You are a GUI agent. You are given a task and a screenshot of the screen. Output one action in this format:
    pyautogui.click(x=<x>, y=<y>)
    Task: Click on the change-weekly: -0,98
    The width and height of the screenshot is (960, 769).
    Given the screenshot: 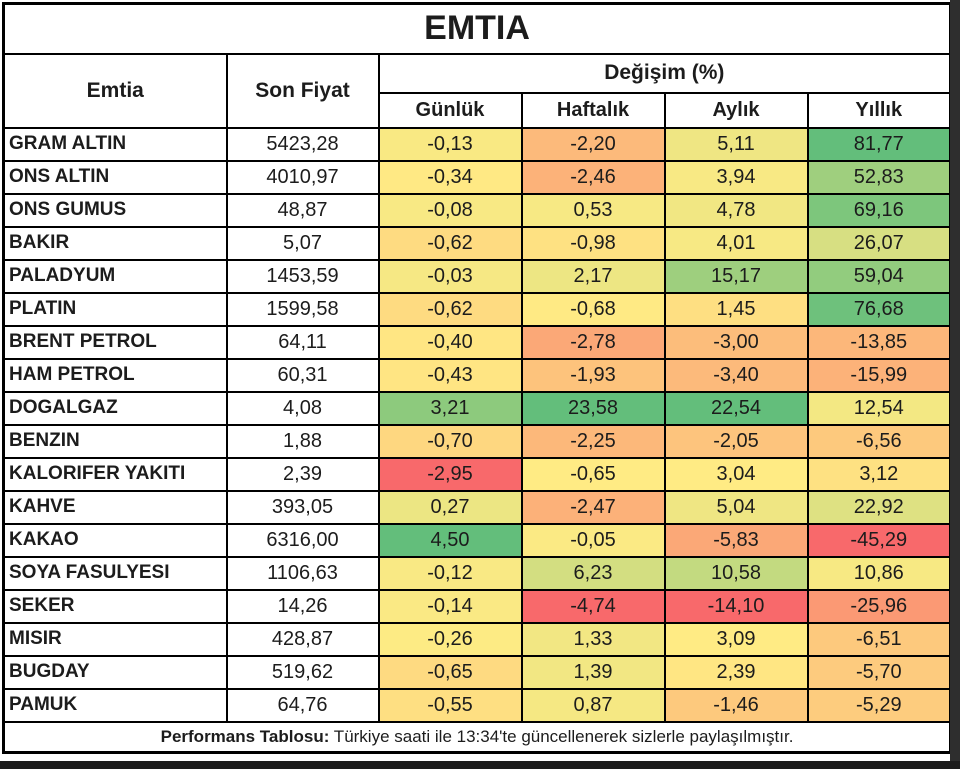 What is the action you would take?
    pyautogui.click(x=593, y=243)
    